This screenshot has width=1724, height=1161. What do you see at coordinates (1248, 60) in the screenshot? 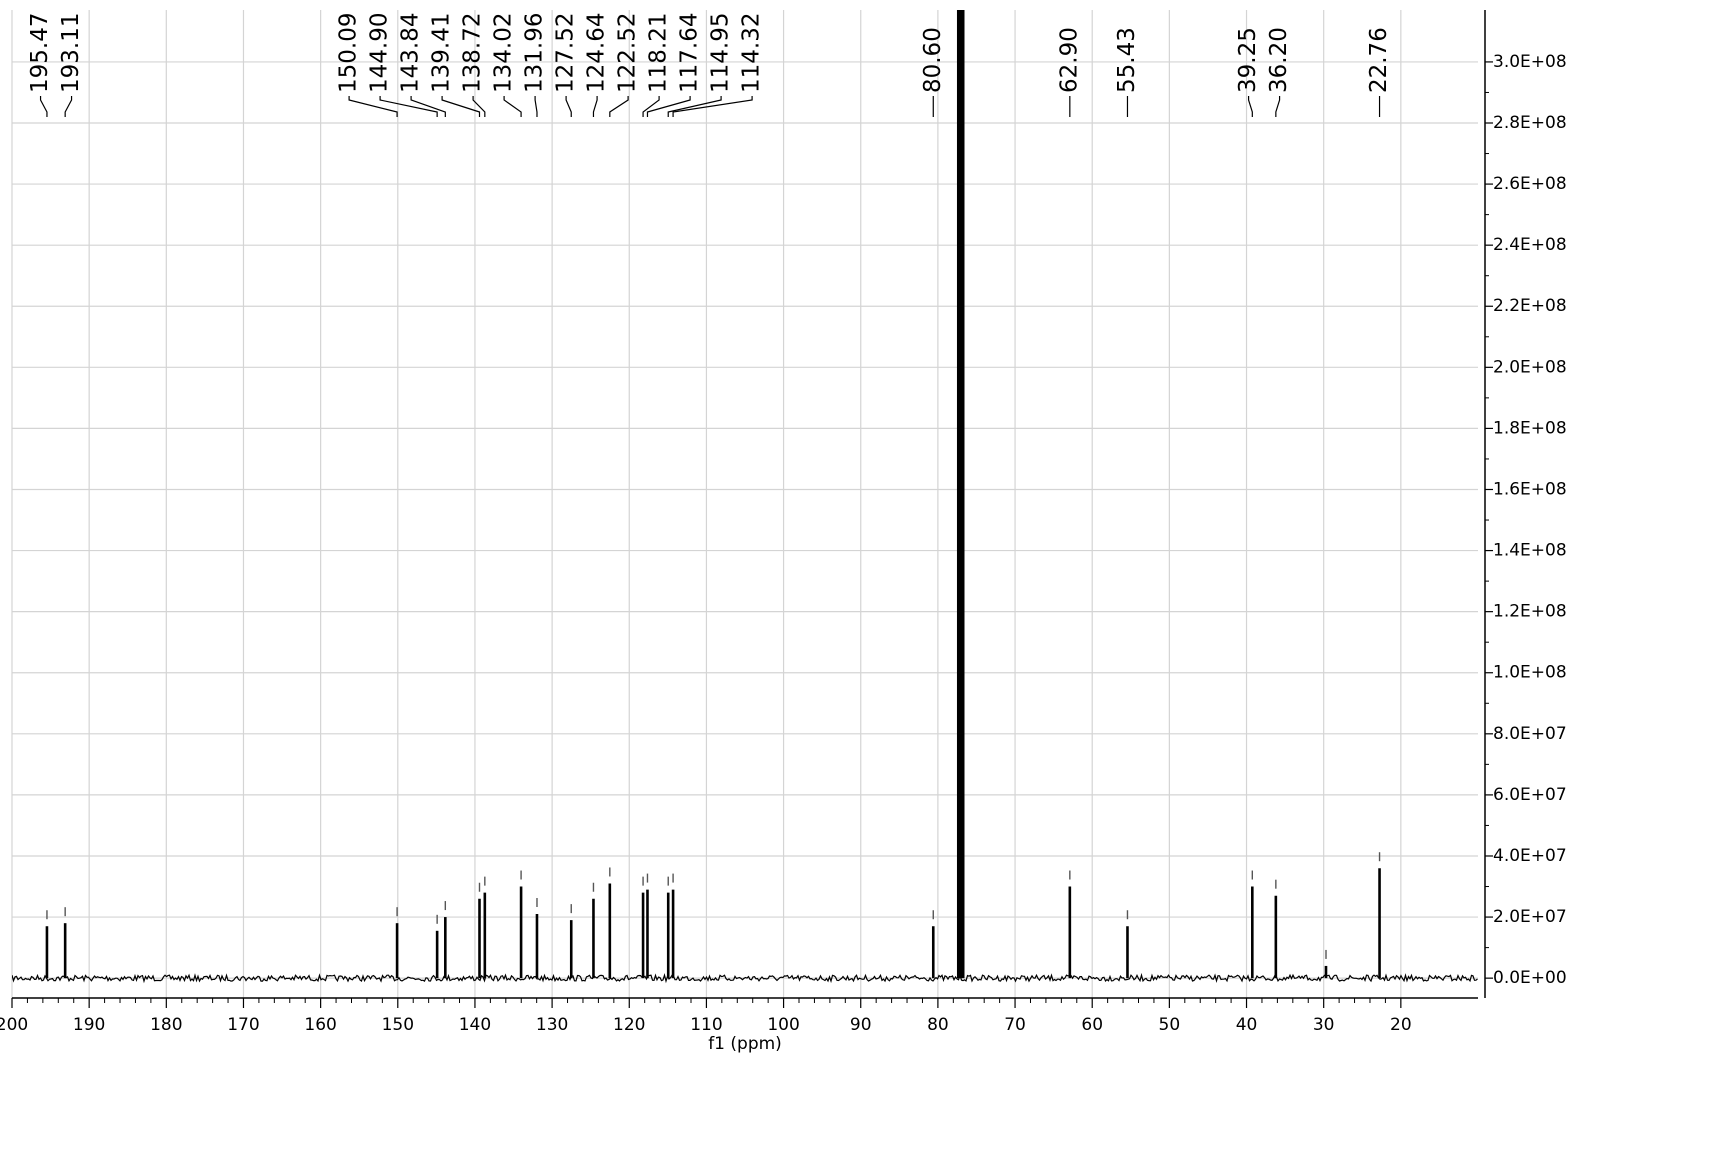
I see `peak-label: 39.25` at bounding box center [1248, 60].